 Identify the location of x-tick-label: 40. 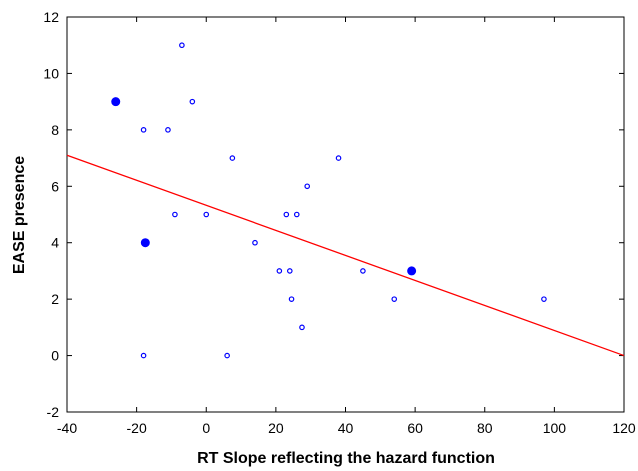
(346, 428).